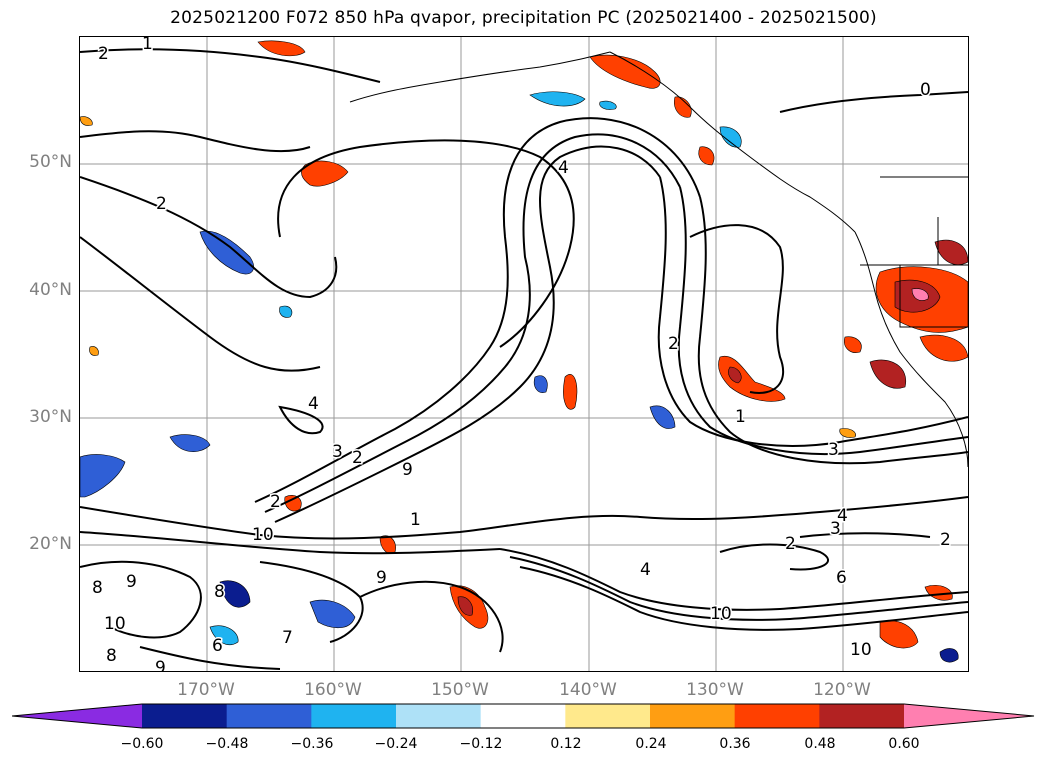 The height and width of the screenshot is (765, 1047). I want to click on colorbar-tick: 0.48, so click(820, 744).